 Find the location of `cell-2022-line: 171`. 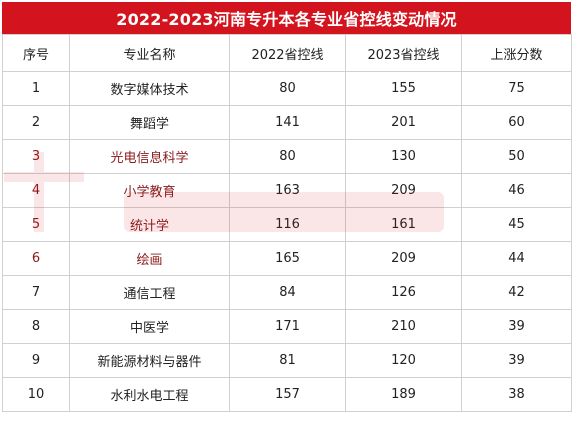

cell-2022-line: 171 is located at coordinates (287, 326).